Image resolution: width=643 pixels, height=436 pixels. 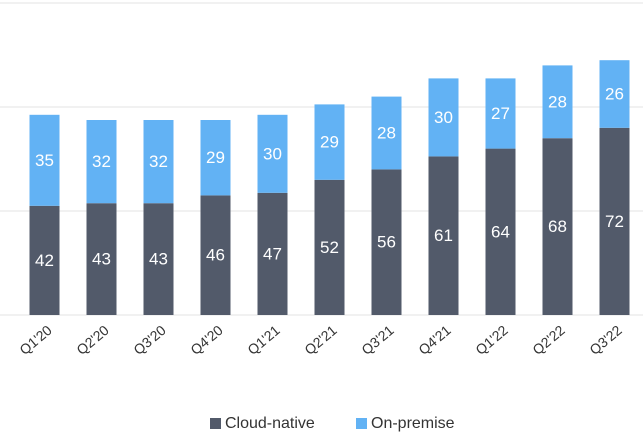 What do you see at coordinates (377, 340) in the screenshot?
I see `x-tick-label: Q3'21` at bounding box center [377, 340].